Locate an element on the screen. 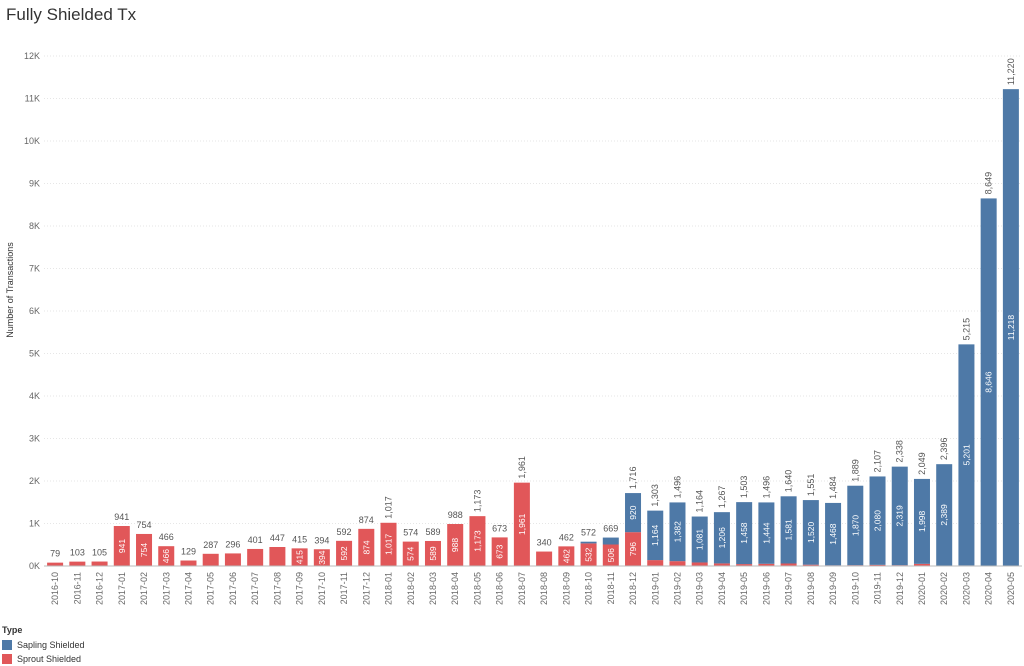 The height and width of the screenshot is (666, 1024). bar-total-label: 1,961 is located at coordinates (522, 467).